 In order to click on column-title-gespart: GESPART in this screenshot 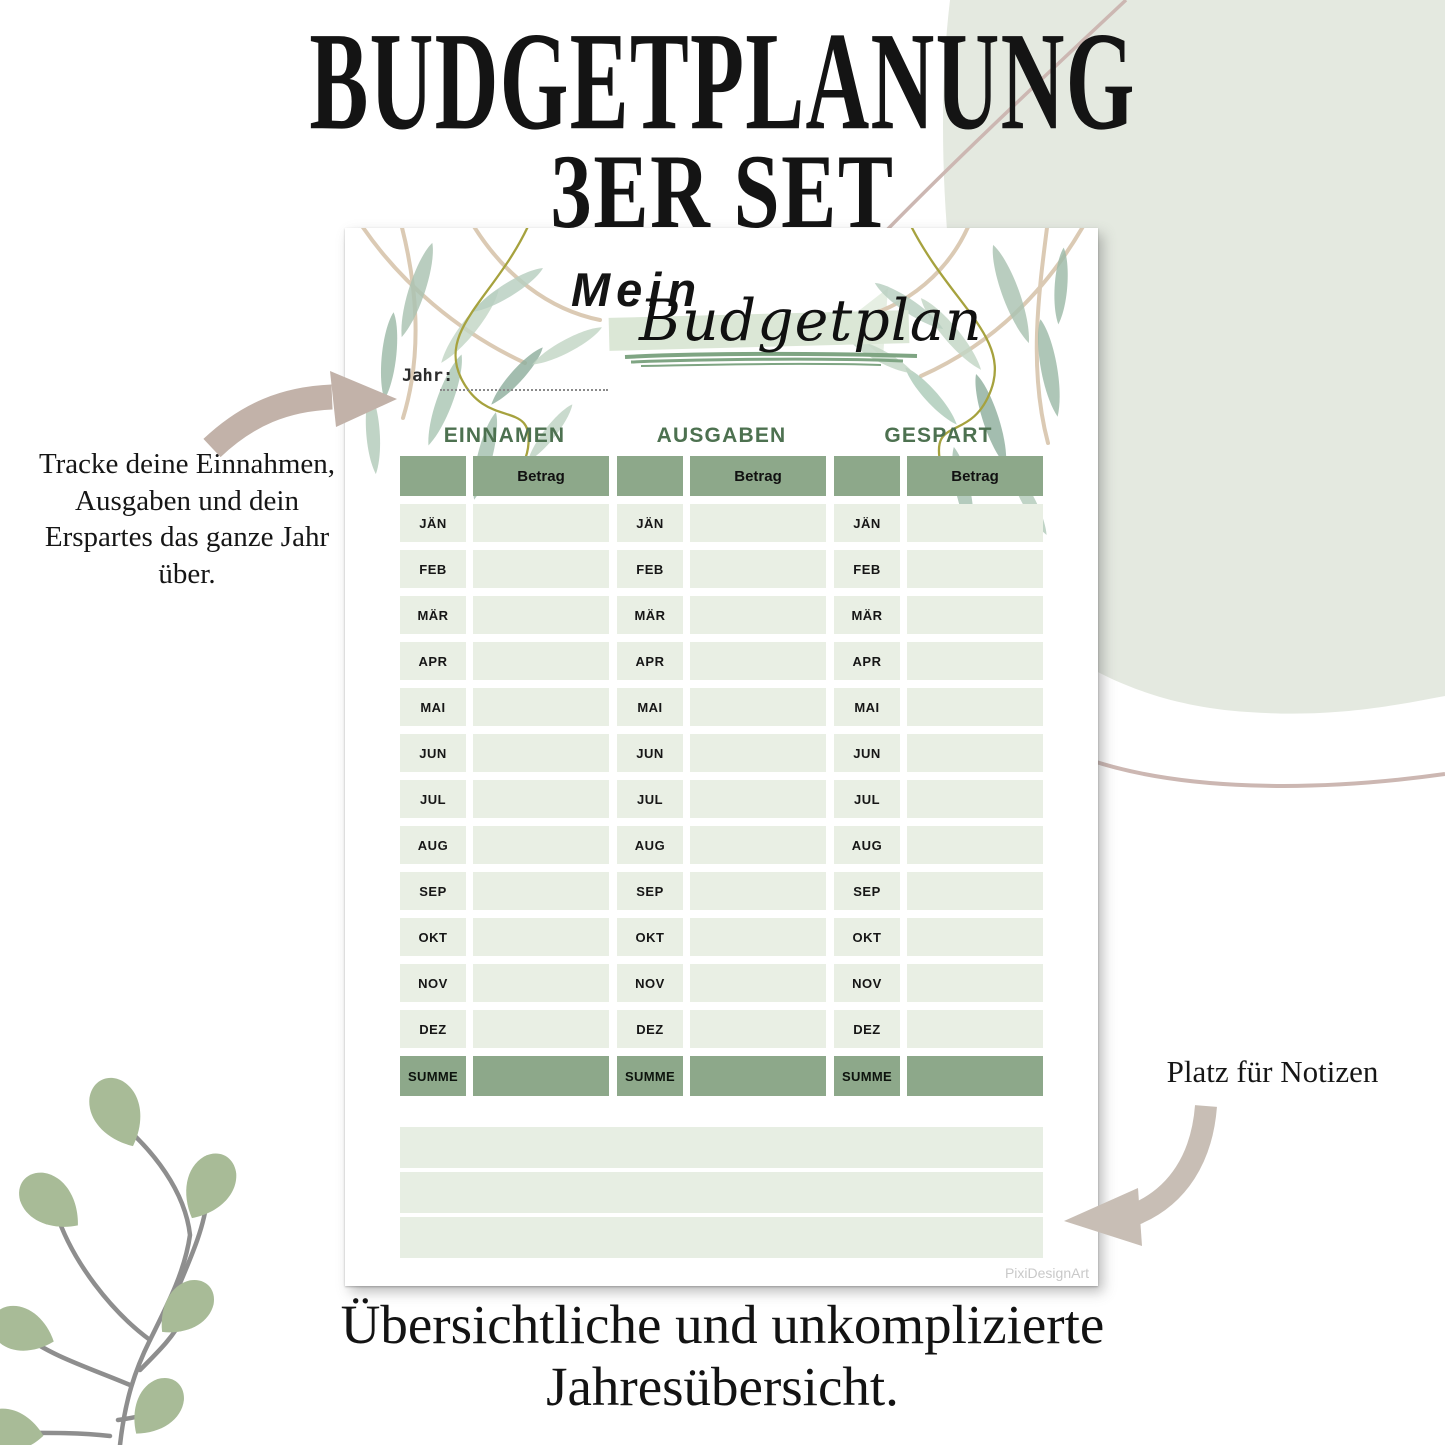, I will do `click(938, 435)`.